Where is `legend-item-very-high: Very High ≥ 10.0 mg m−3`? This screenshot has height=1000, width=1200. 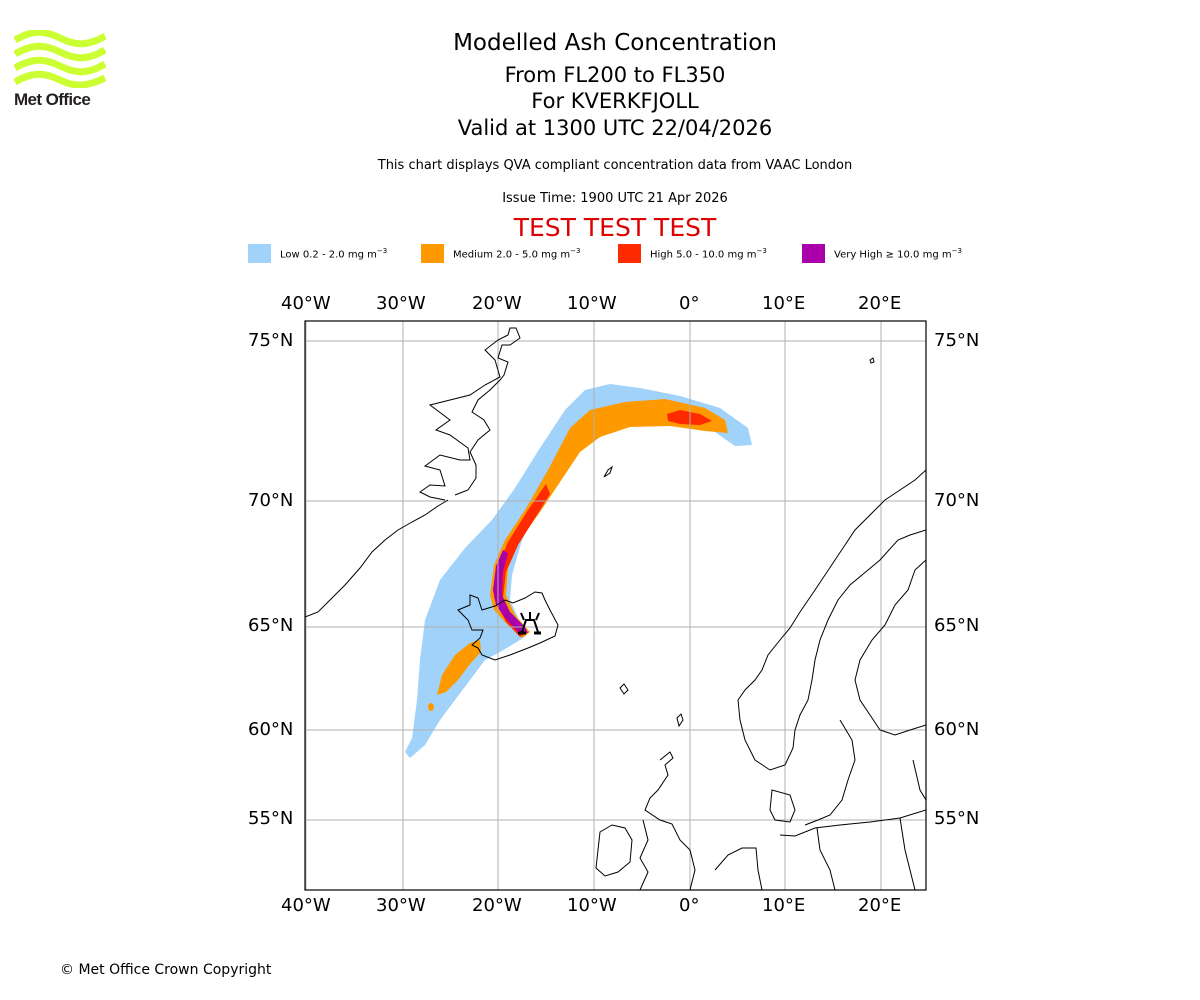
legend-item-very-high: Very High ≥ 10.0 mg m−3 is located at coordinates (882, 253).